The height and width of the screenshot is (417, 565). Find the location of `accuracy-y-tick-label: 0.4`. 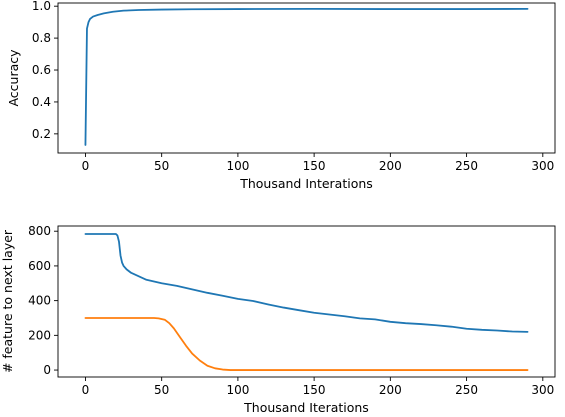

accuracy-y-tick-label: 0.4 is located at coordinates (41, 102).